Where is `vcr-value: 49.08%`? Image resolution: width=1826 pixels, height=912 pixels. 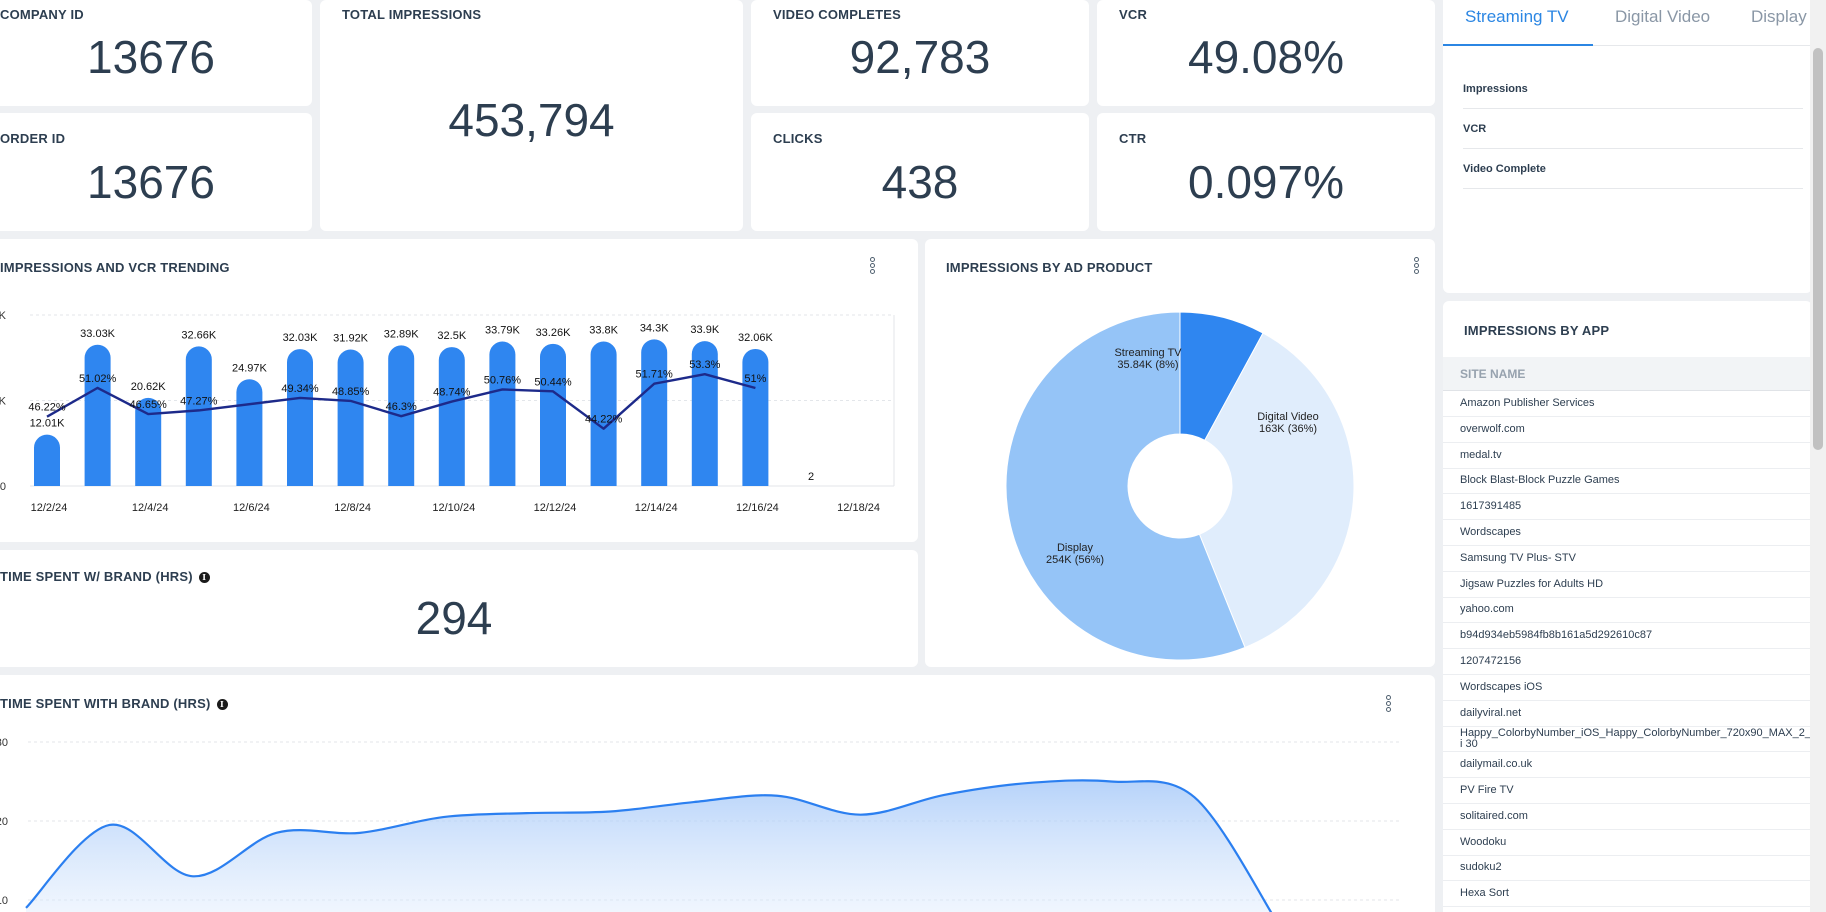
vcr-value: 49.08% is located at coordinates (1265, 57).